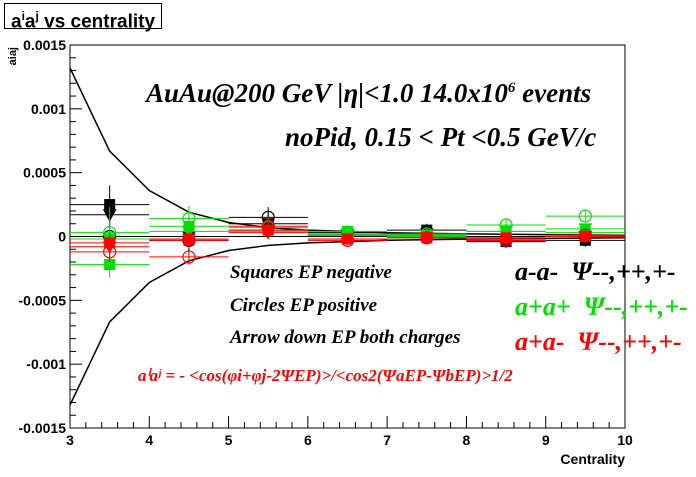 This screenshot has height=477, width=696. Describe the element at coordinates (369, 93) in the screenshot. I see `annotation-dataset: AuAu@200 GeV |η|<1.0 14.0x106 events` at that location.